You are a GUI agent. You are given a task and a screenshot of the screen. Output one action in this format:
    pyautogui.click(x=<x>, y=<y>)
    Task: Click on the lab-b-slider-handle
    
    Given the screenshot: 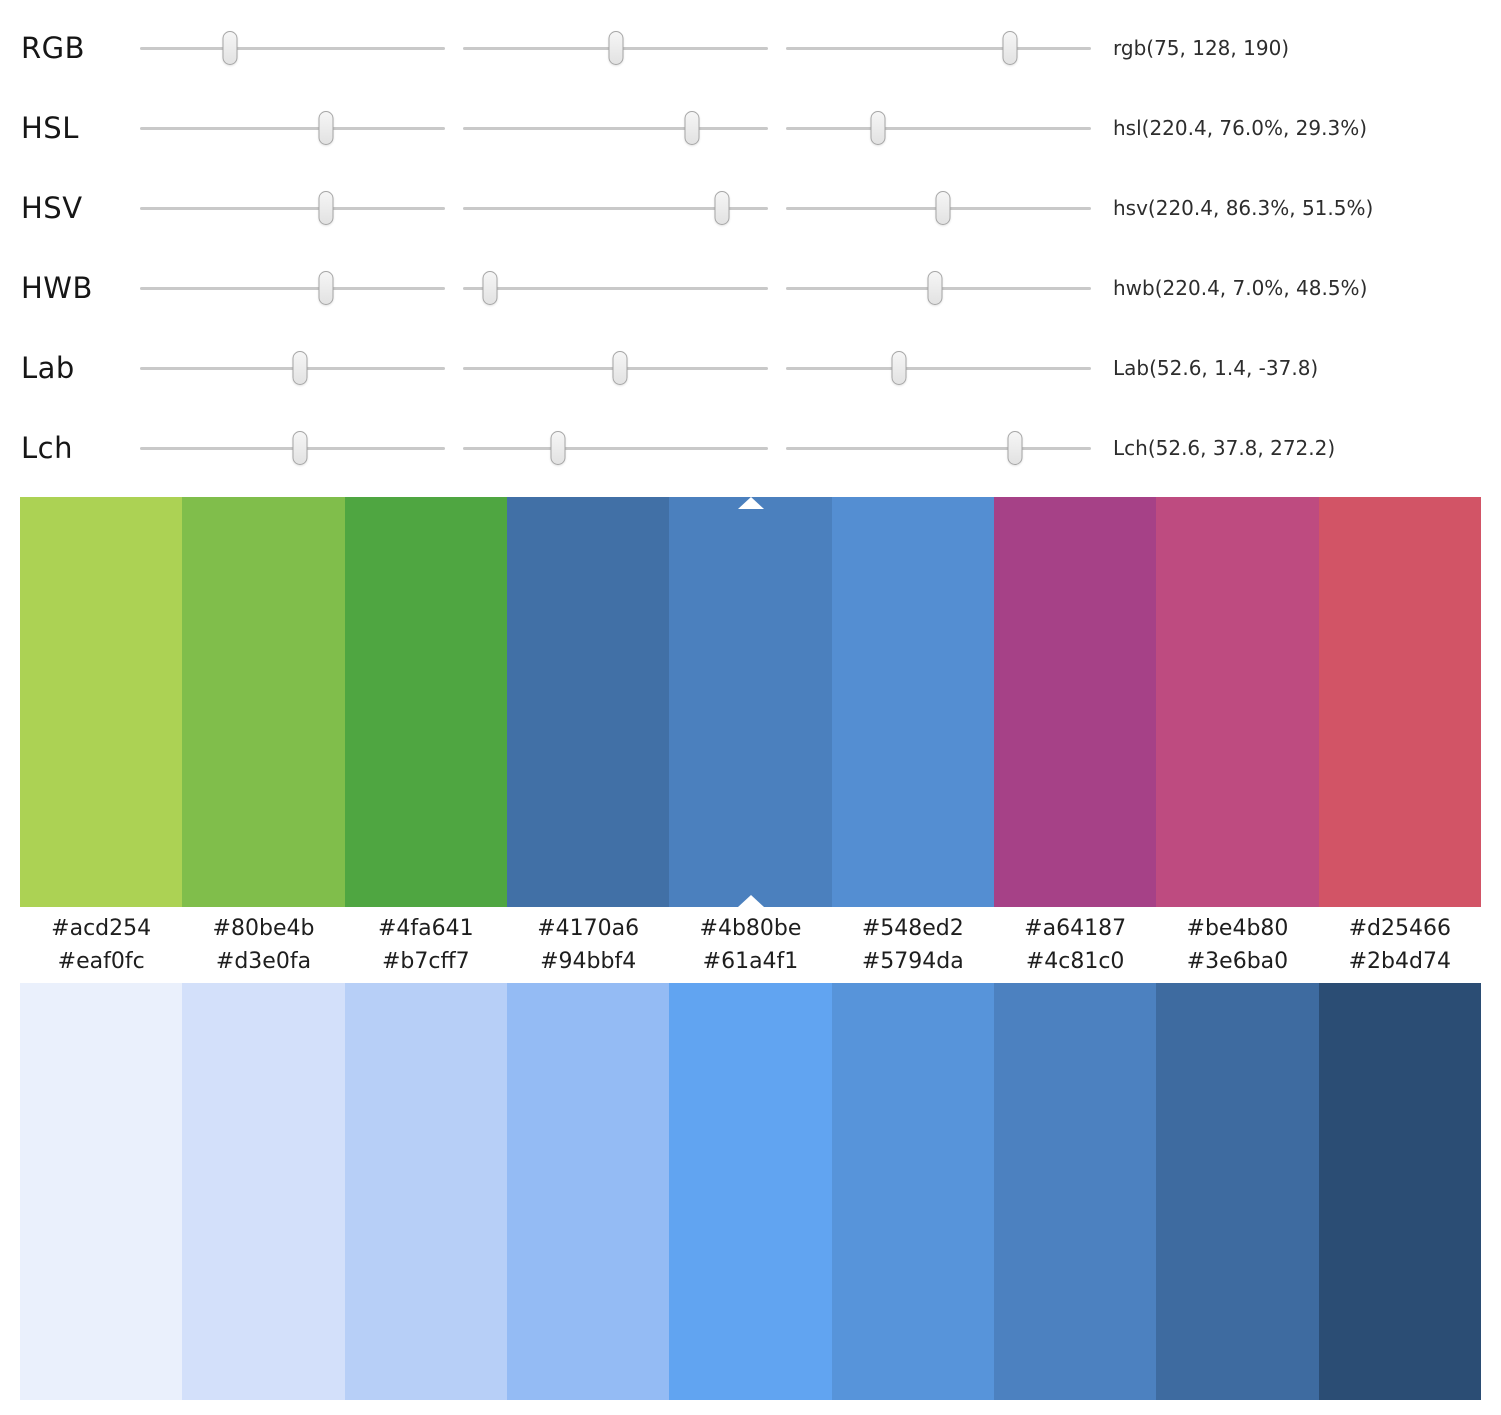 What is the action you would take?
    pyautogui.click(x=899, y=368)
    